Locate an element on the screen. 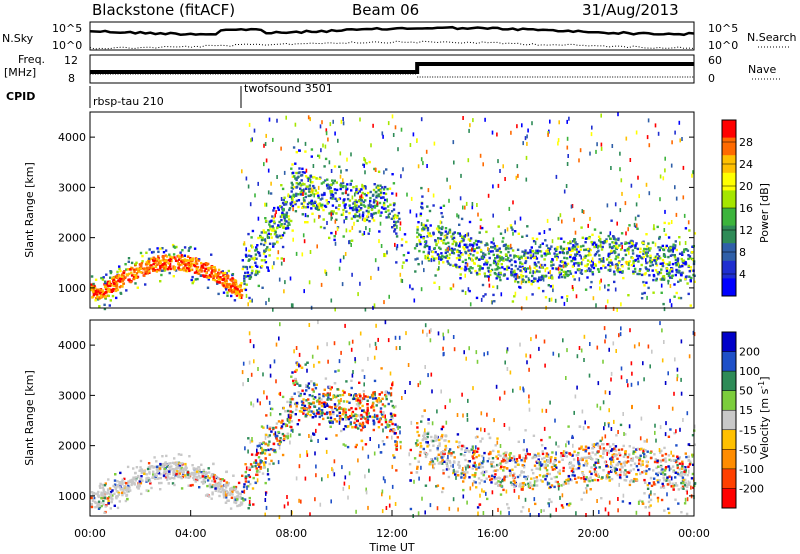 Image resolution: width=800 pixels, height=554 pixels. nsky-panel: N.Sky 10^5 10^0 10^5 10^0 N.Search is located at coordinates (399, 36).